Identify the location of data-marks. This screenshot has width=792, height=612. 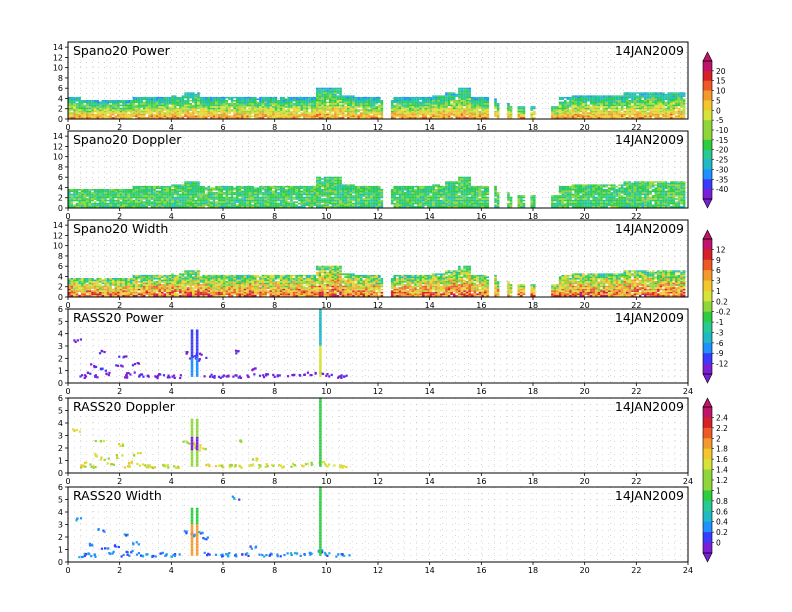
(377, 192).